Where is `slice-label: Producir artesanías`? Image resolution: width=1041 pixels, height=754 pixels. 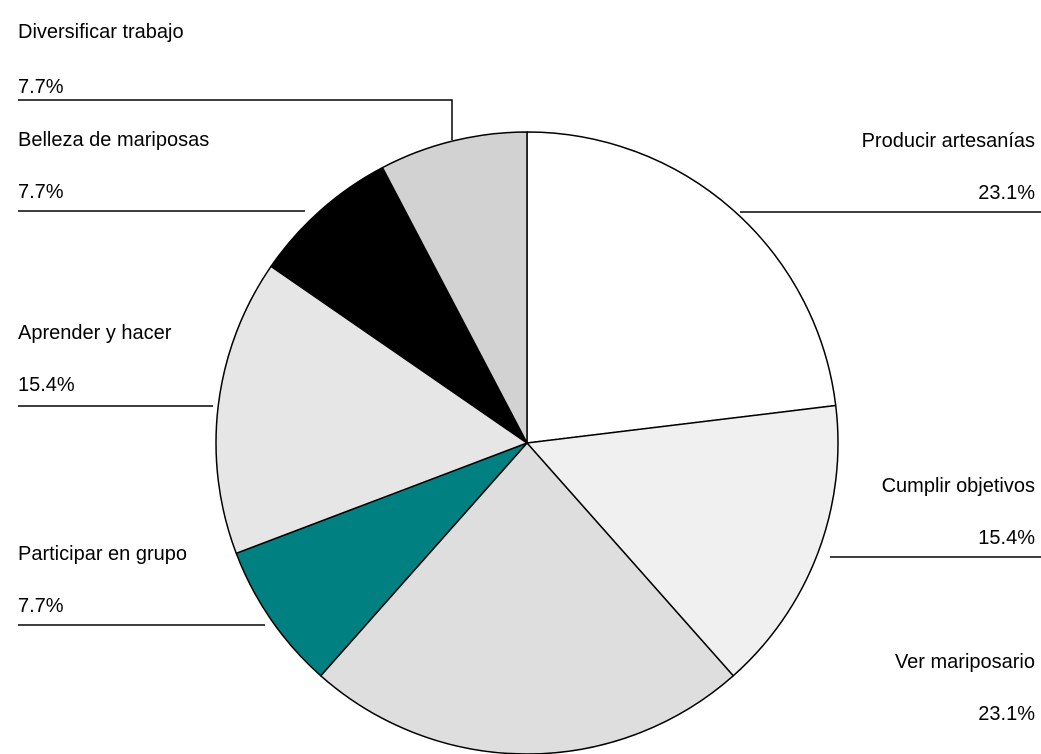 slice-label: Producir artesanías is located at coordinates (948, 141).